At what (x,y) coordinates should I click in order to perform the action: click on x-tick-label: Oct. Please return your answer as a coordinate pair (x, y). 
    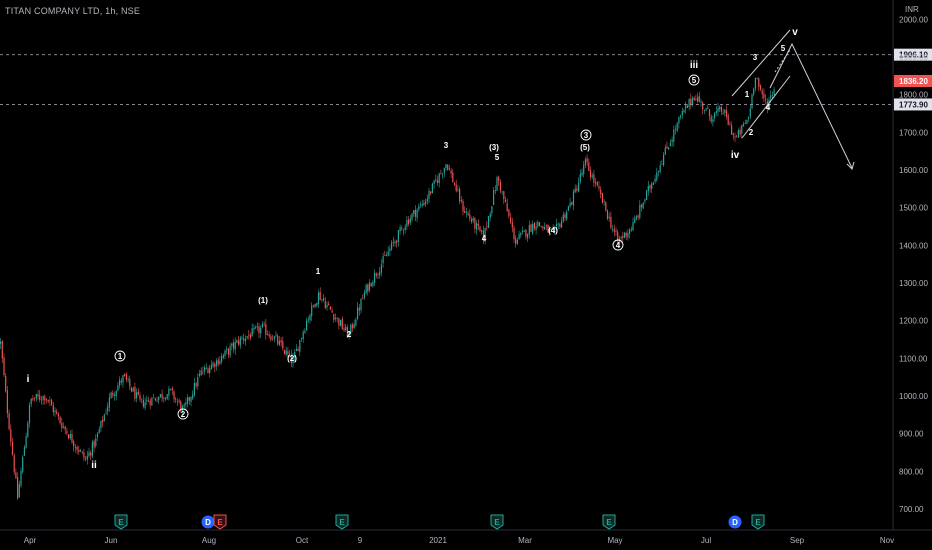
    Looking at the image, I should click on (302, 540).